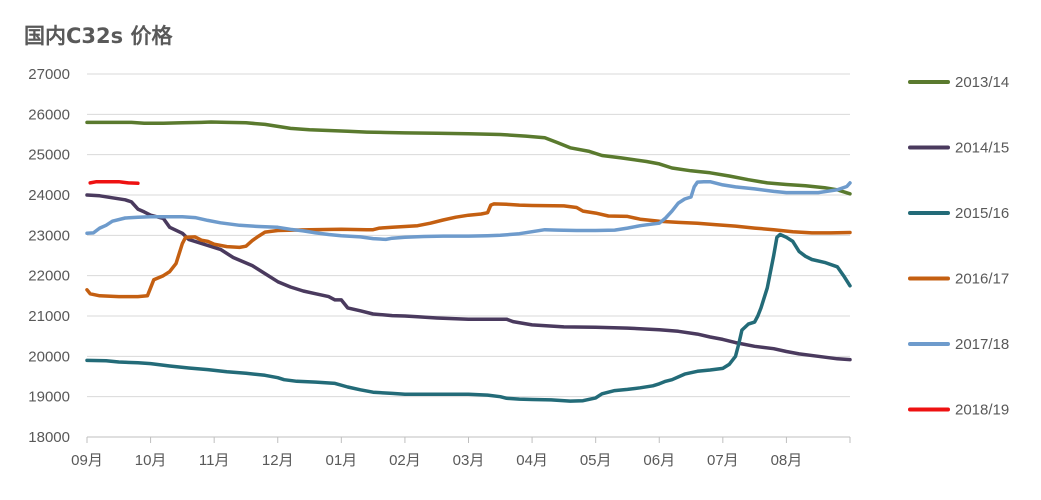  Describe the element at coordinates (49, 437) in the screenshot. I see `y-tick-label: 18000` at that location.